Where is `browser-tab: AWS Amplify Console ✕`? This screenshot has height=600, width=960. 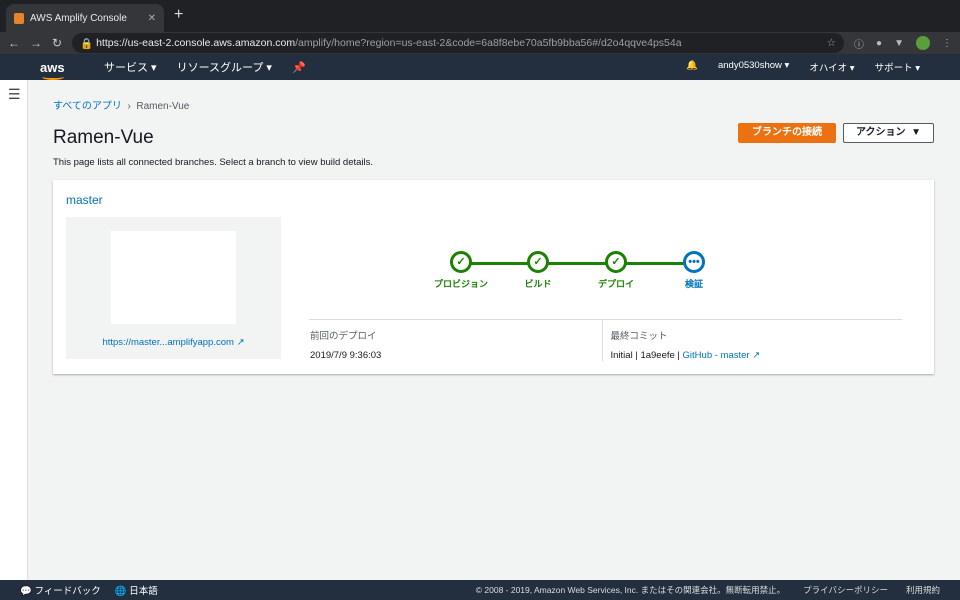 browser-tab: AWS Amplify Console ✕ is located at coordinates (85, 18).